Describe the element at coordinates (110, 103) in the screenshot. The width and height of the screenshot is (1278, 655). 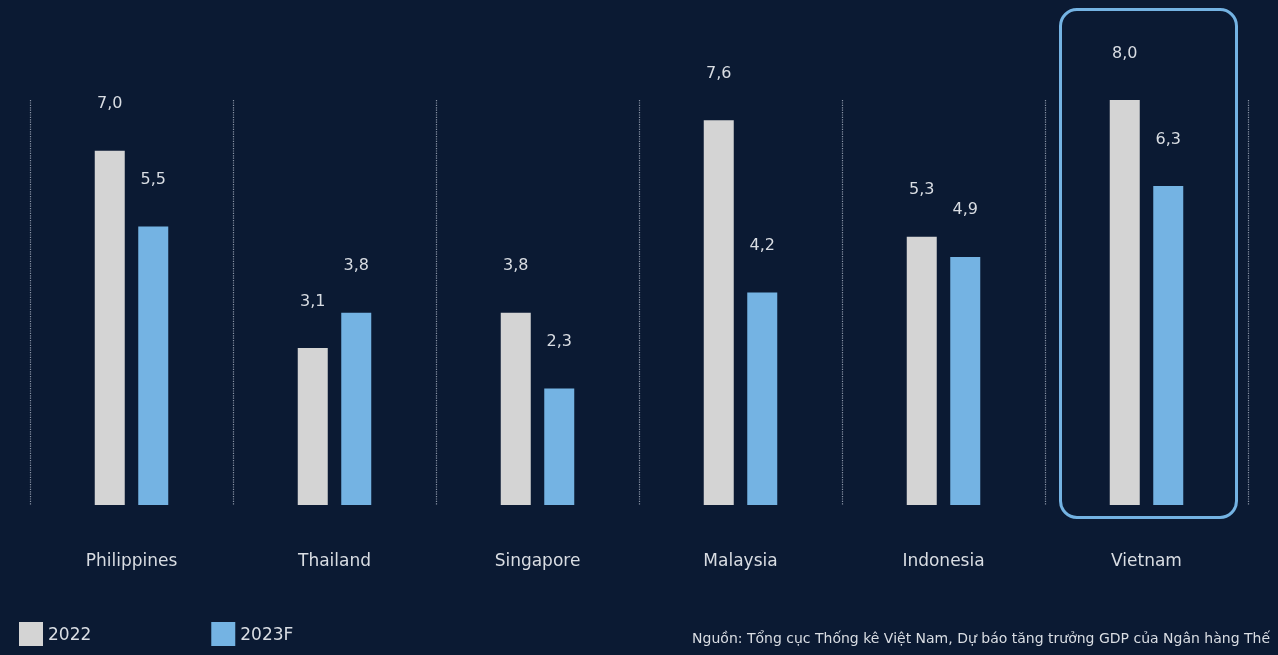
I see `data-label: 7,0` at that location.